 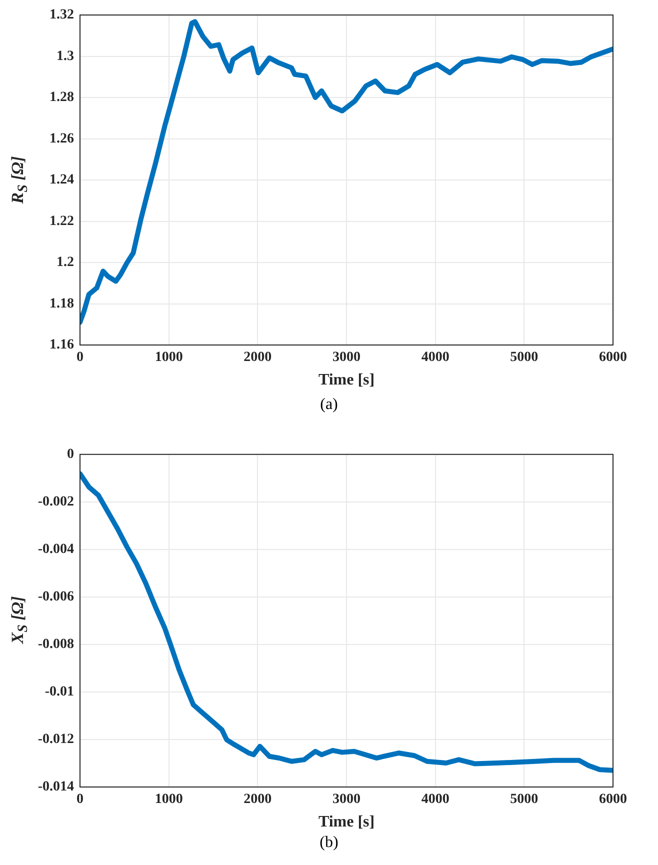 What do you see at coordinates (56, 644) in the screenshot?
I see `y-tick-label: -0.008` at bounding box center [56, 644].